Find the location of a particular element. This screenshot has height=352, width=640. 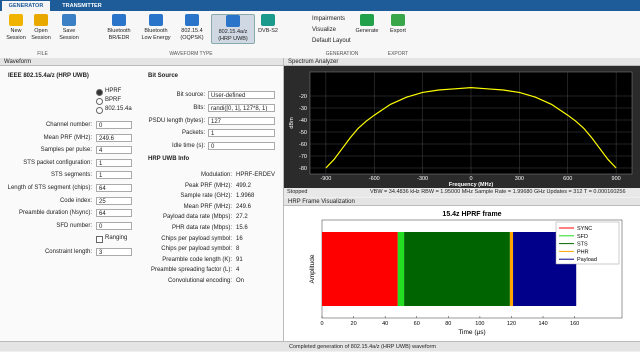

button-label: 802.15.4a/z (HRP UWB) is located at coordinates (233, 35).